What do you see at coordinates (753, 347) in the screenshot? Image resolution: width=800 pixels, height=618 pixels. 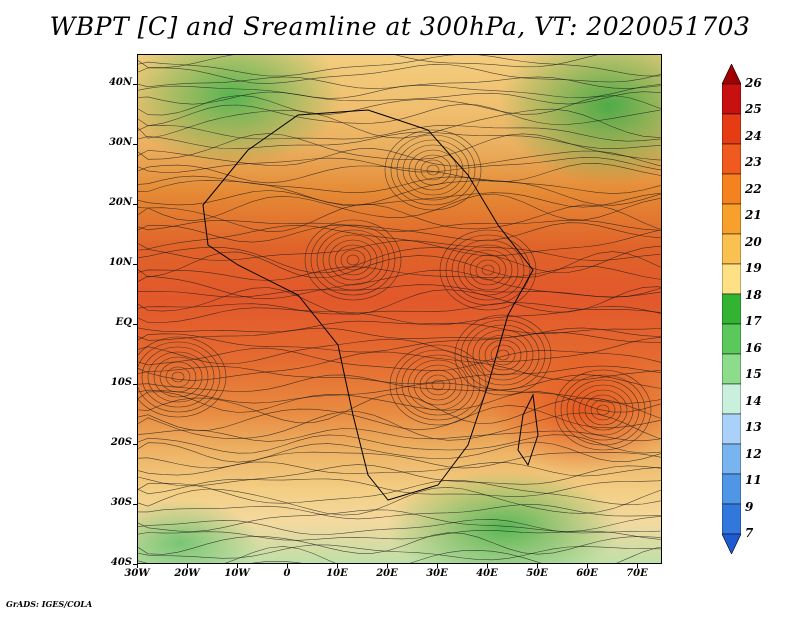 I see `colorbar-label: 16` at bounding box center [753, 347].